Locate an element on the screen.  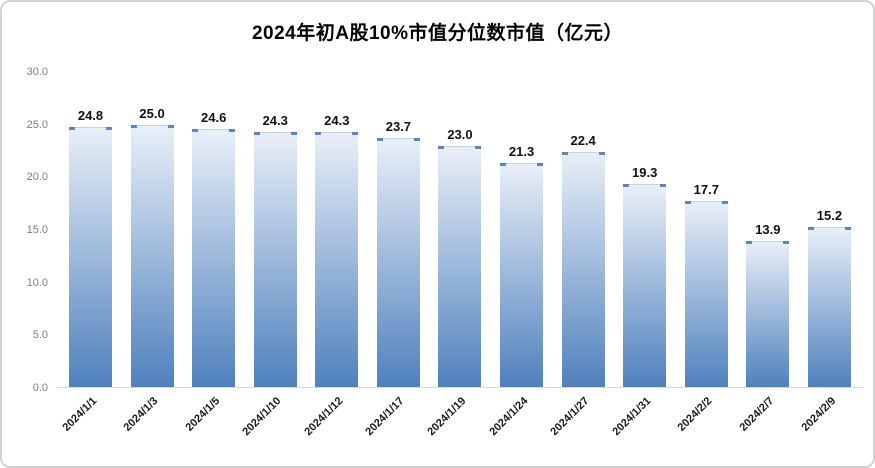
y-axis-tick-label: 30.0 is located at coordinates (37, 72).